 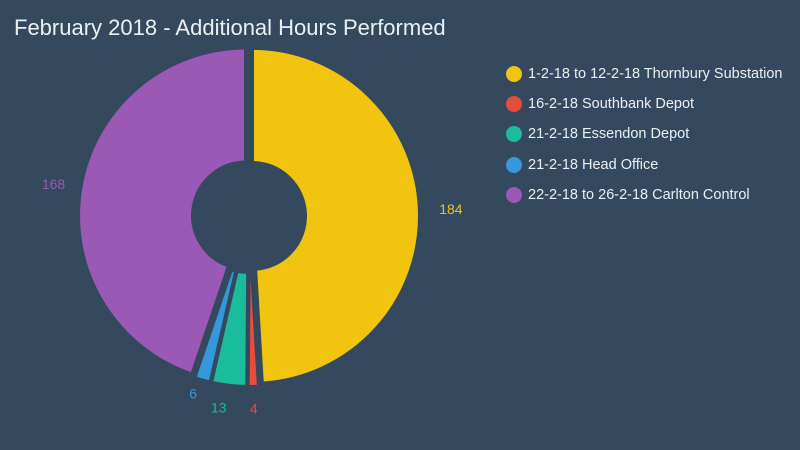 I want to click on legend-label: 22-2-18 to 26-2-18 Carlton Control, so click(x=639, y=194).